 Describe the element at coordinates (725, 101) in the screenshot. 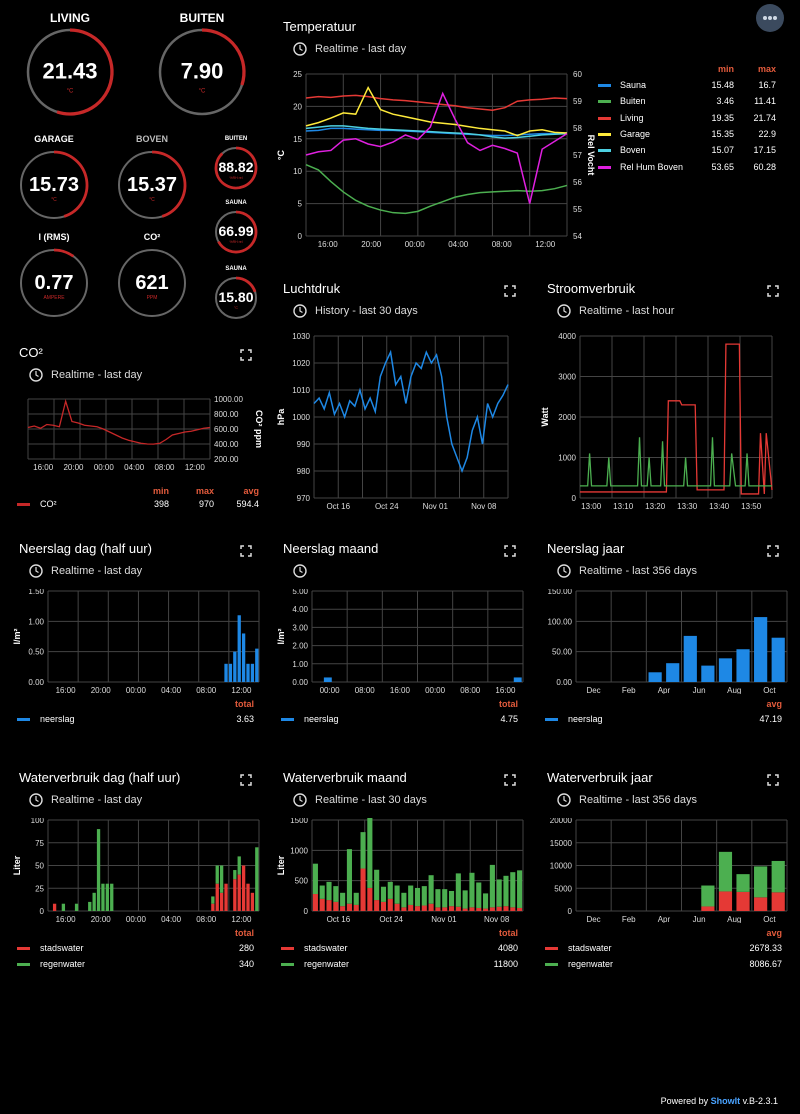

I see `legend-min: 3.46` at that location.